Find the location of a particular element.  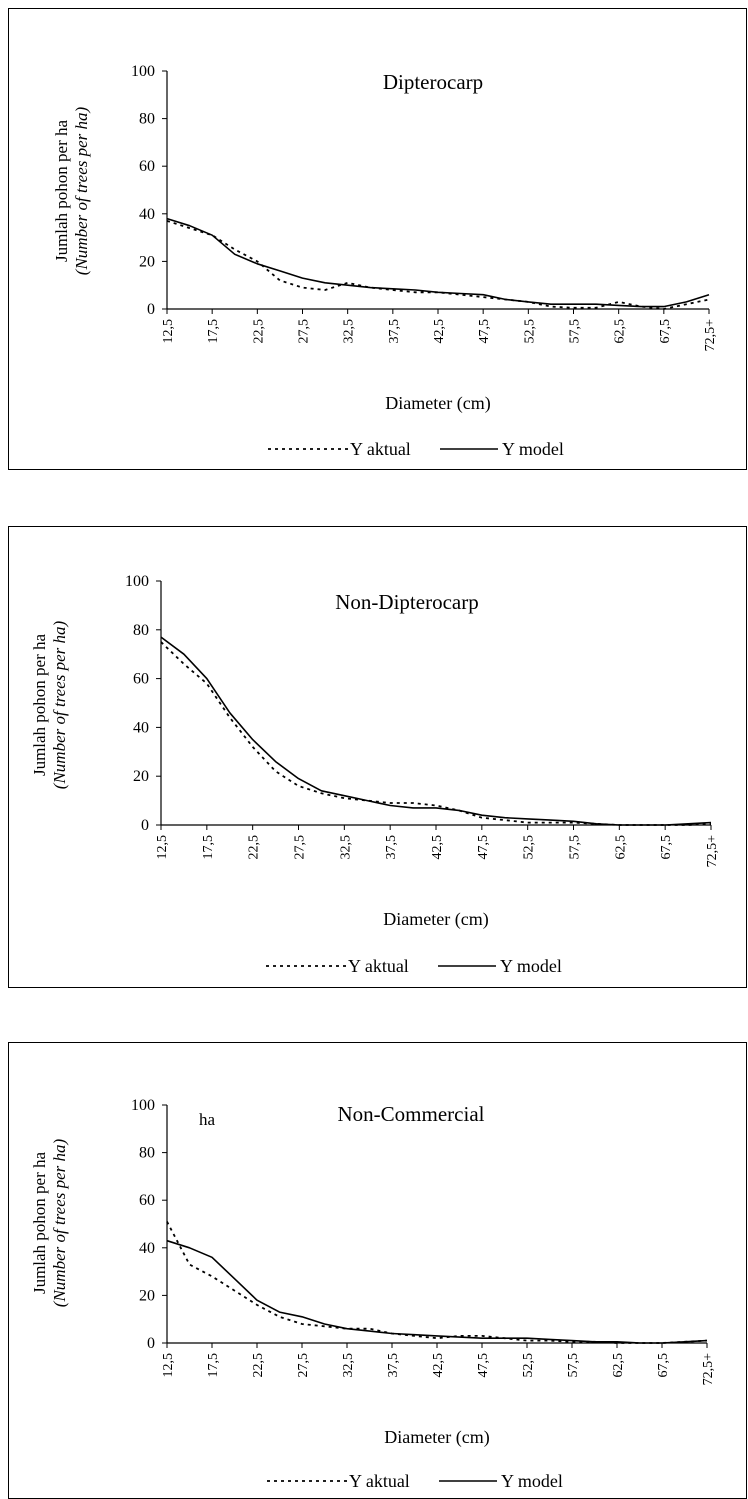

y-axis-label-extra: ha is located at coordinates (207, 1119).